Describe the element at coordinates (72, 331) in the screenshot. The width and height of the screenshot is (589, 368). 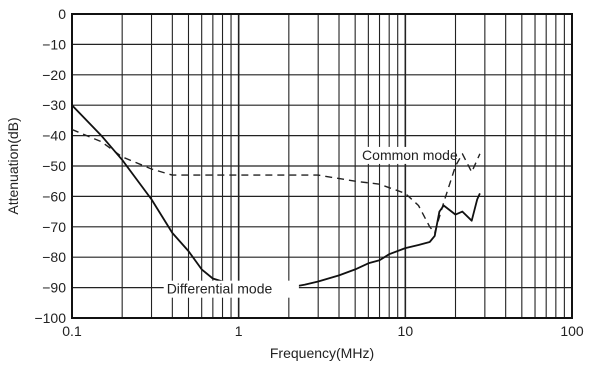
I see `x-tick-label: 0.1` at that location.